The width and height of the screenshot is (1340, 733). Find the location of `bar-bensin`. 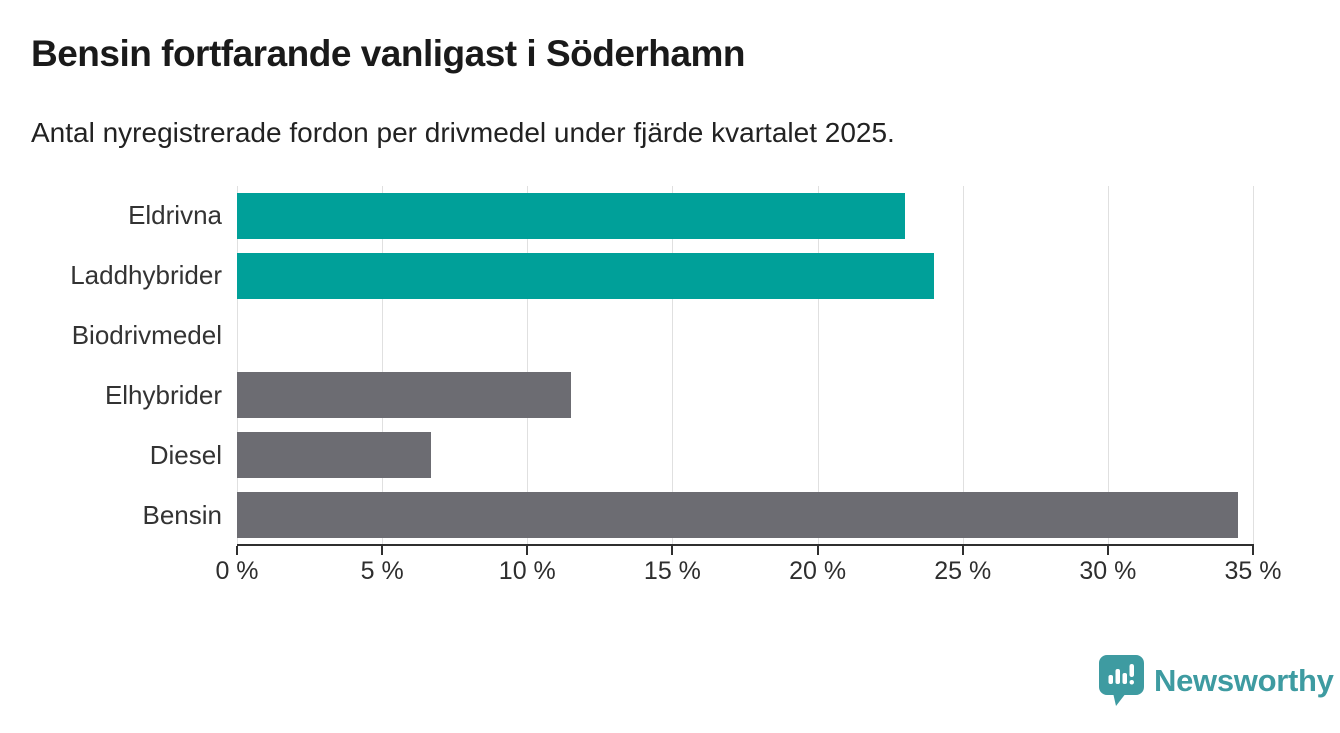

bar-bensin is located at coordinates (738, 515).